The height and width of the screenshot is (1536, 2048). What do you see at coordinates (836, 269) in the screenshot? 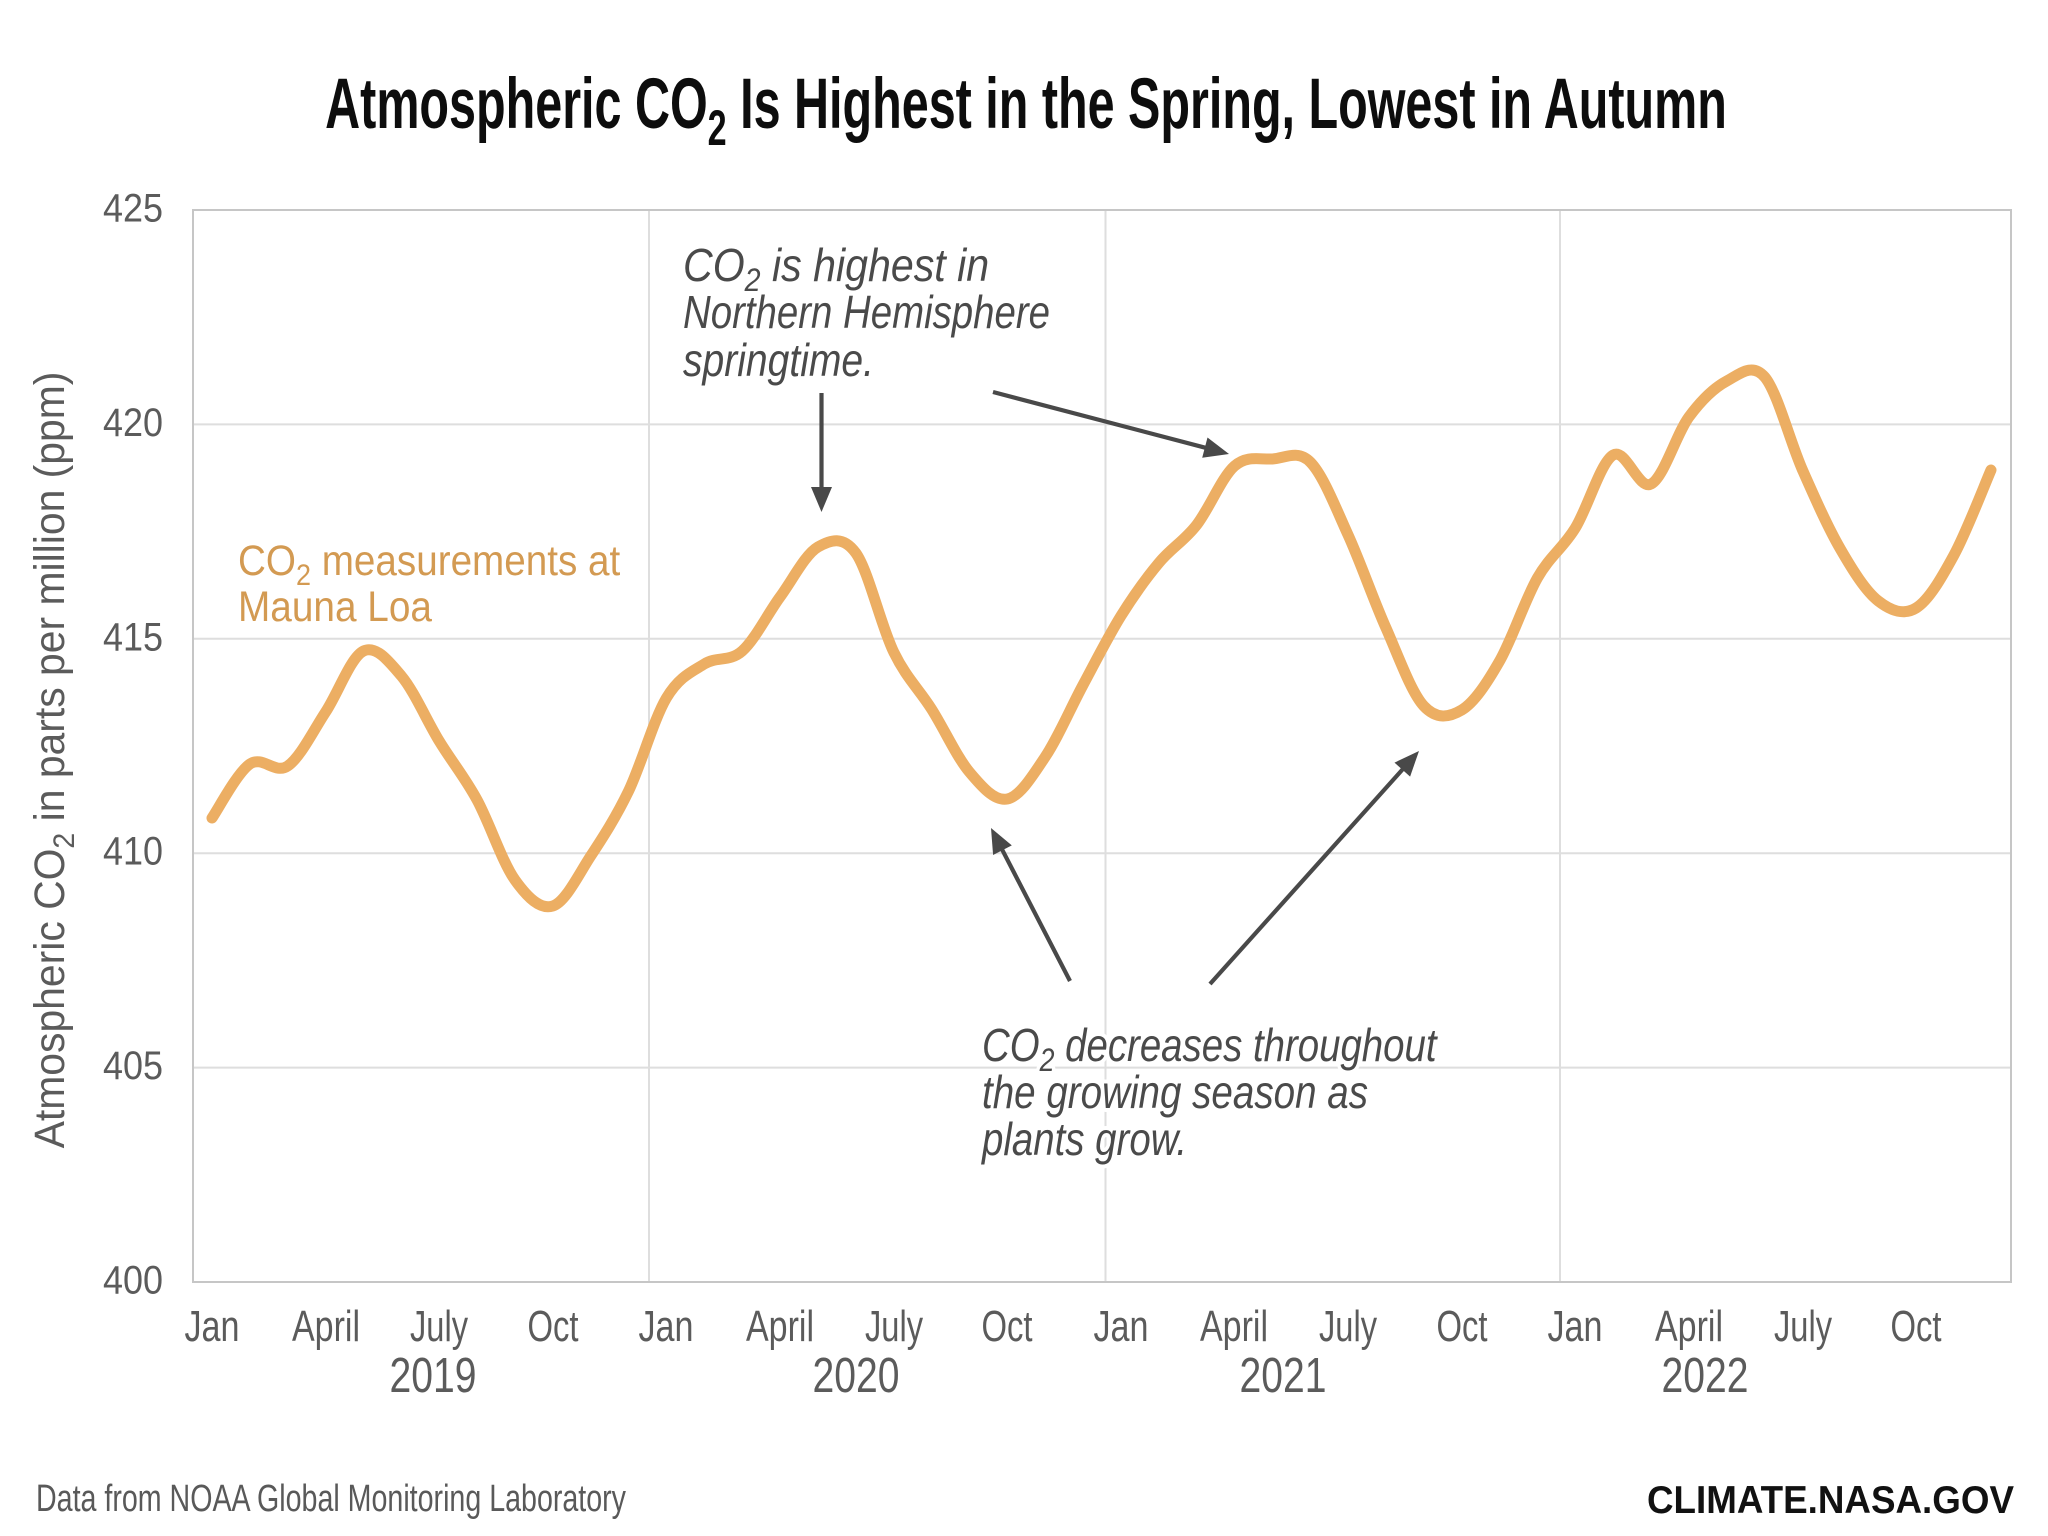
I see `svg-text: CO2 is highest in` at bounding box center [836, 269].